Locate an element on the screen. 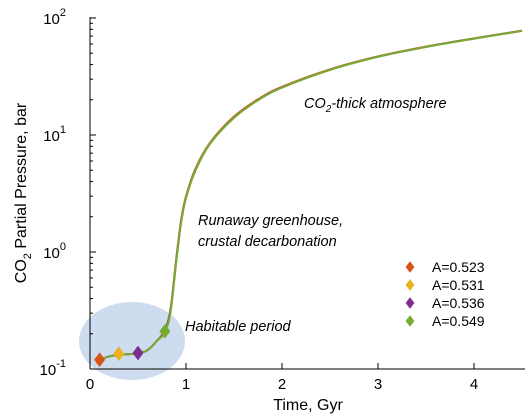  series-markers is located at coordinates (132, 345).